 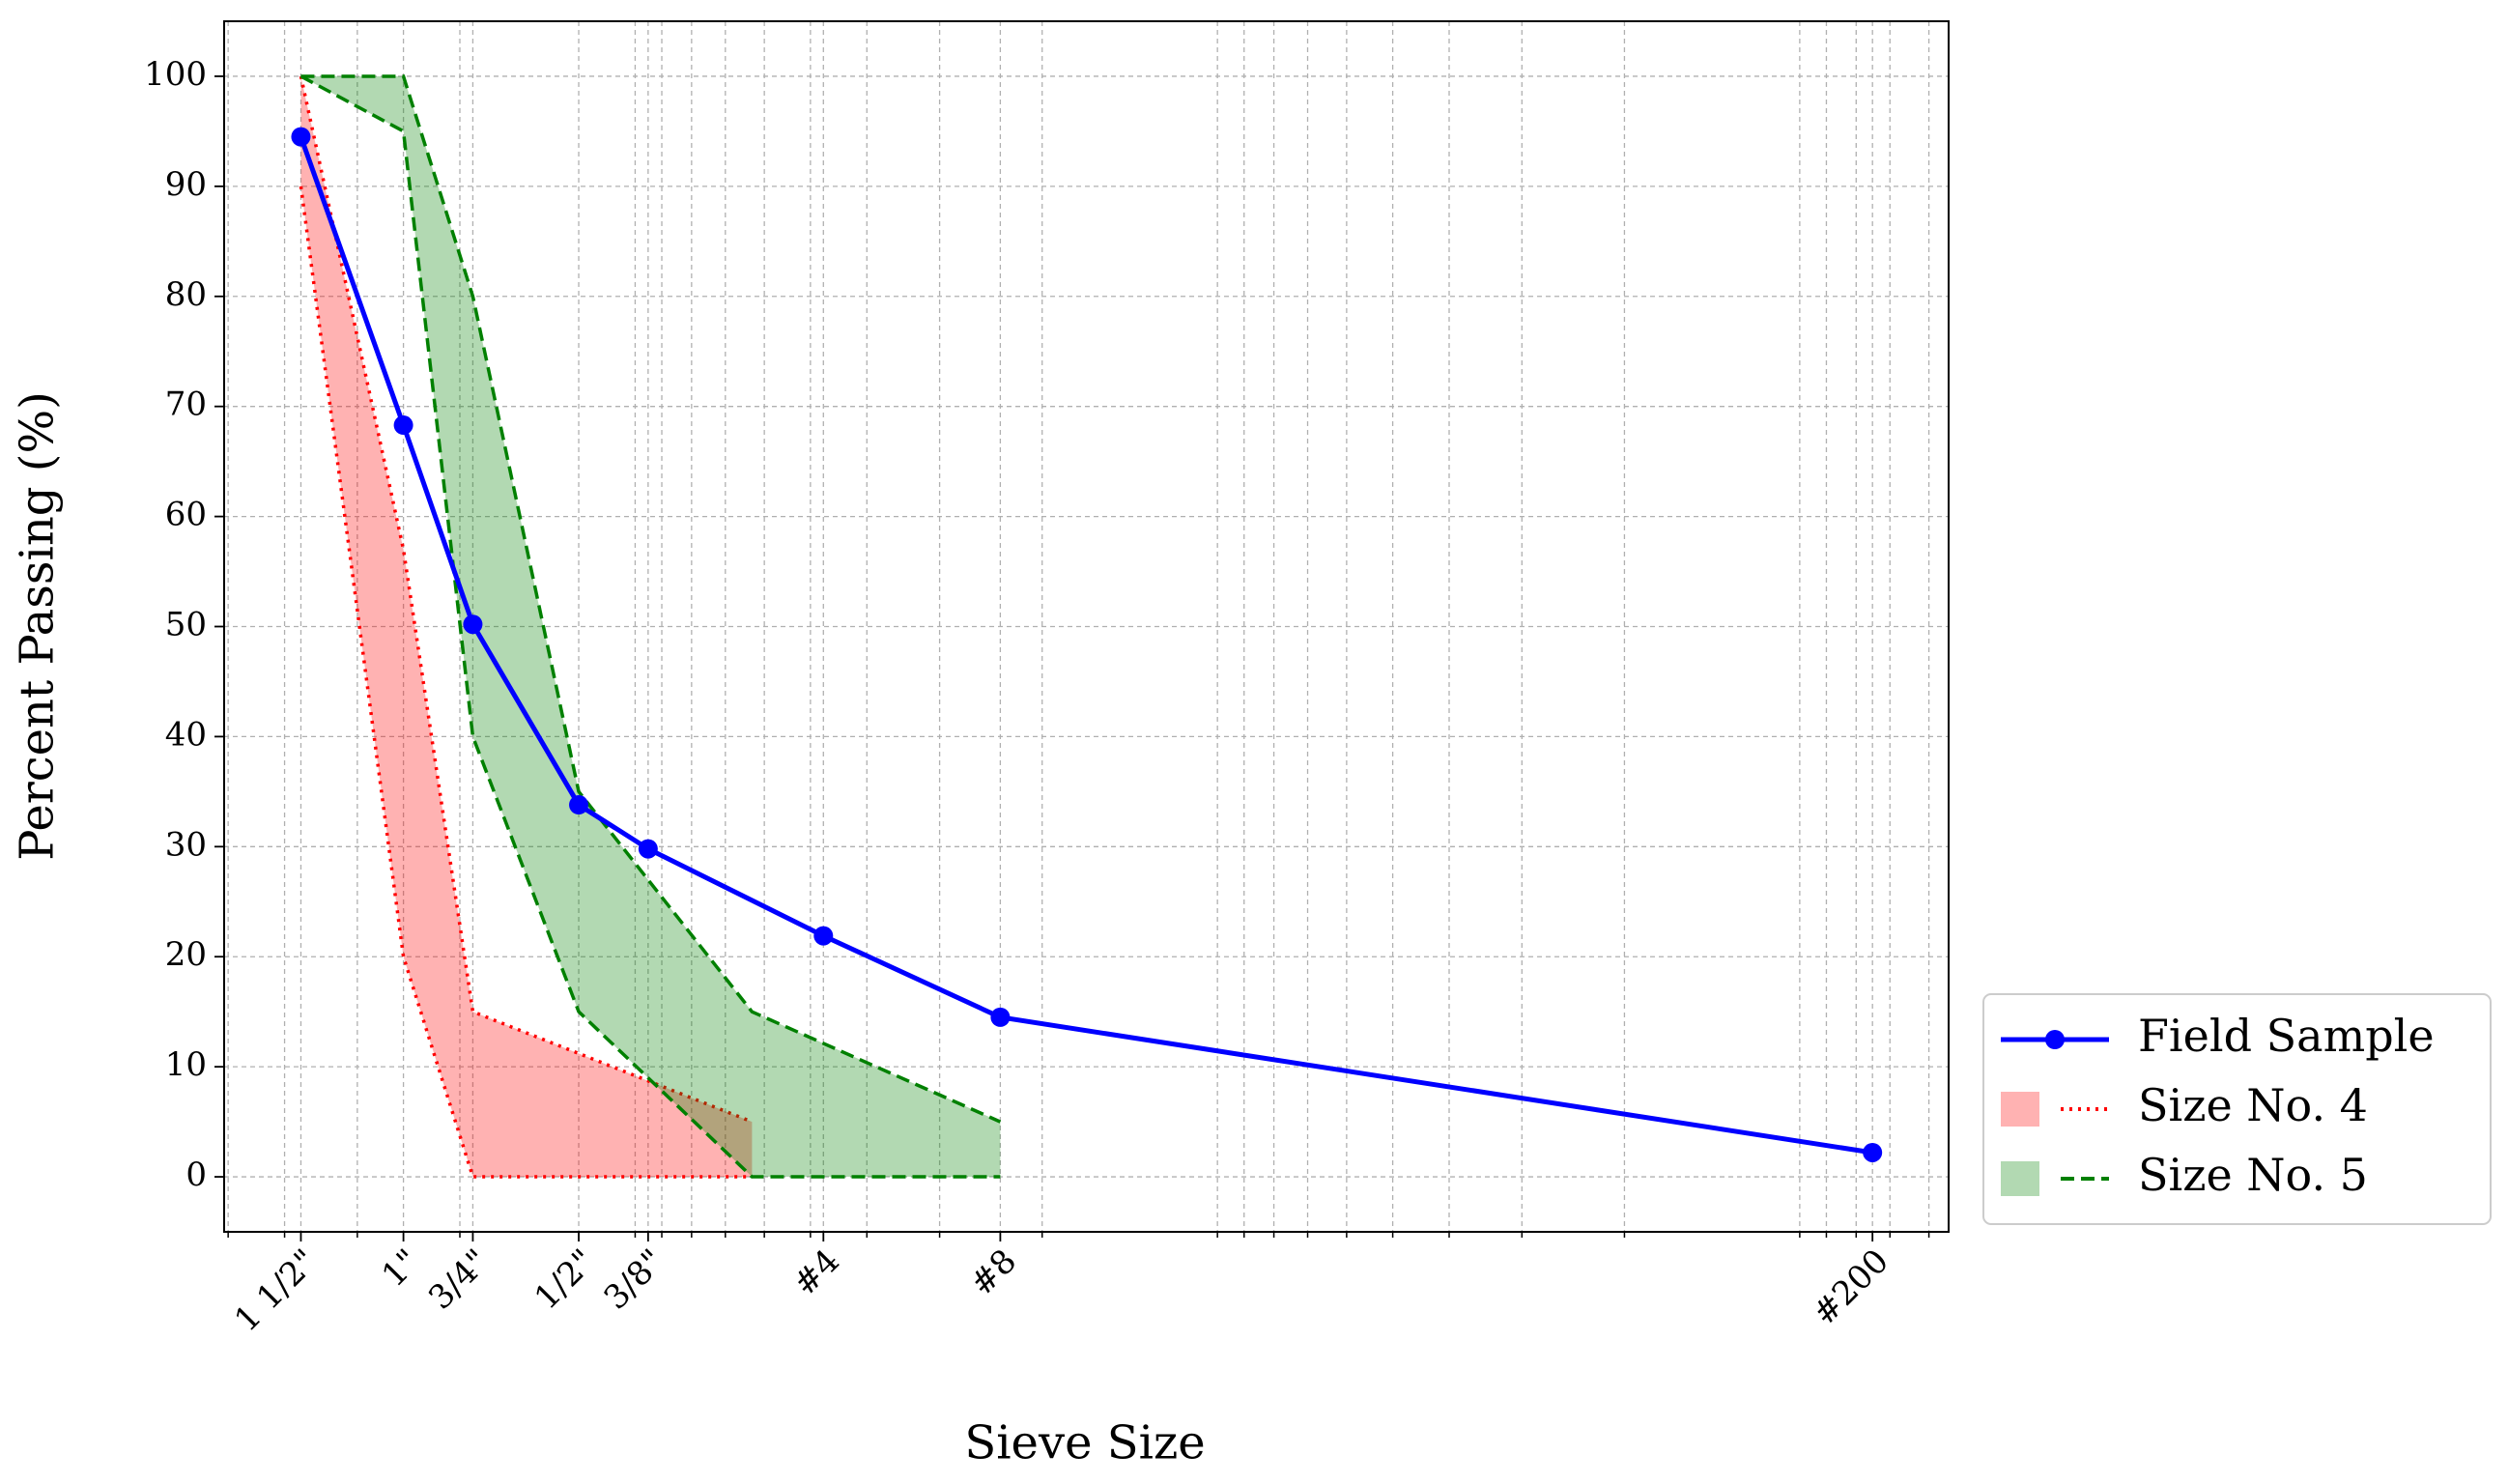 I want to click on y-tick-label: 0, so click(x=196, y=1175).